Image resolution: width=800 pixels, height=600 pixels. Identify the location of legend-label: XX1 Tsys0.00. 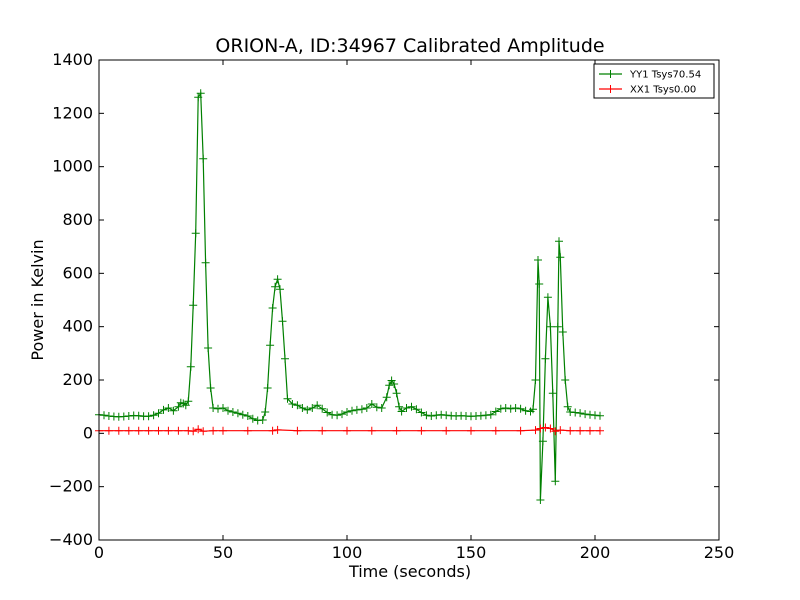
(663, 90).